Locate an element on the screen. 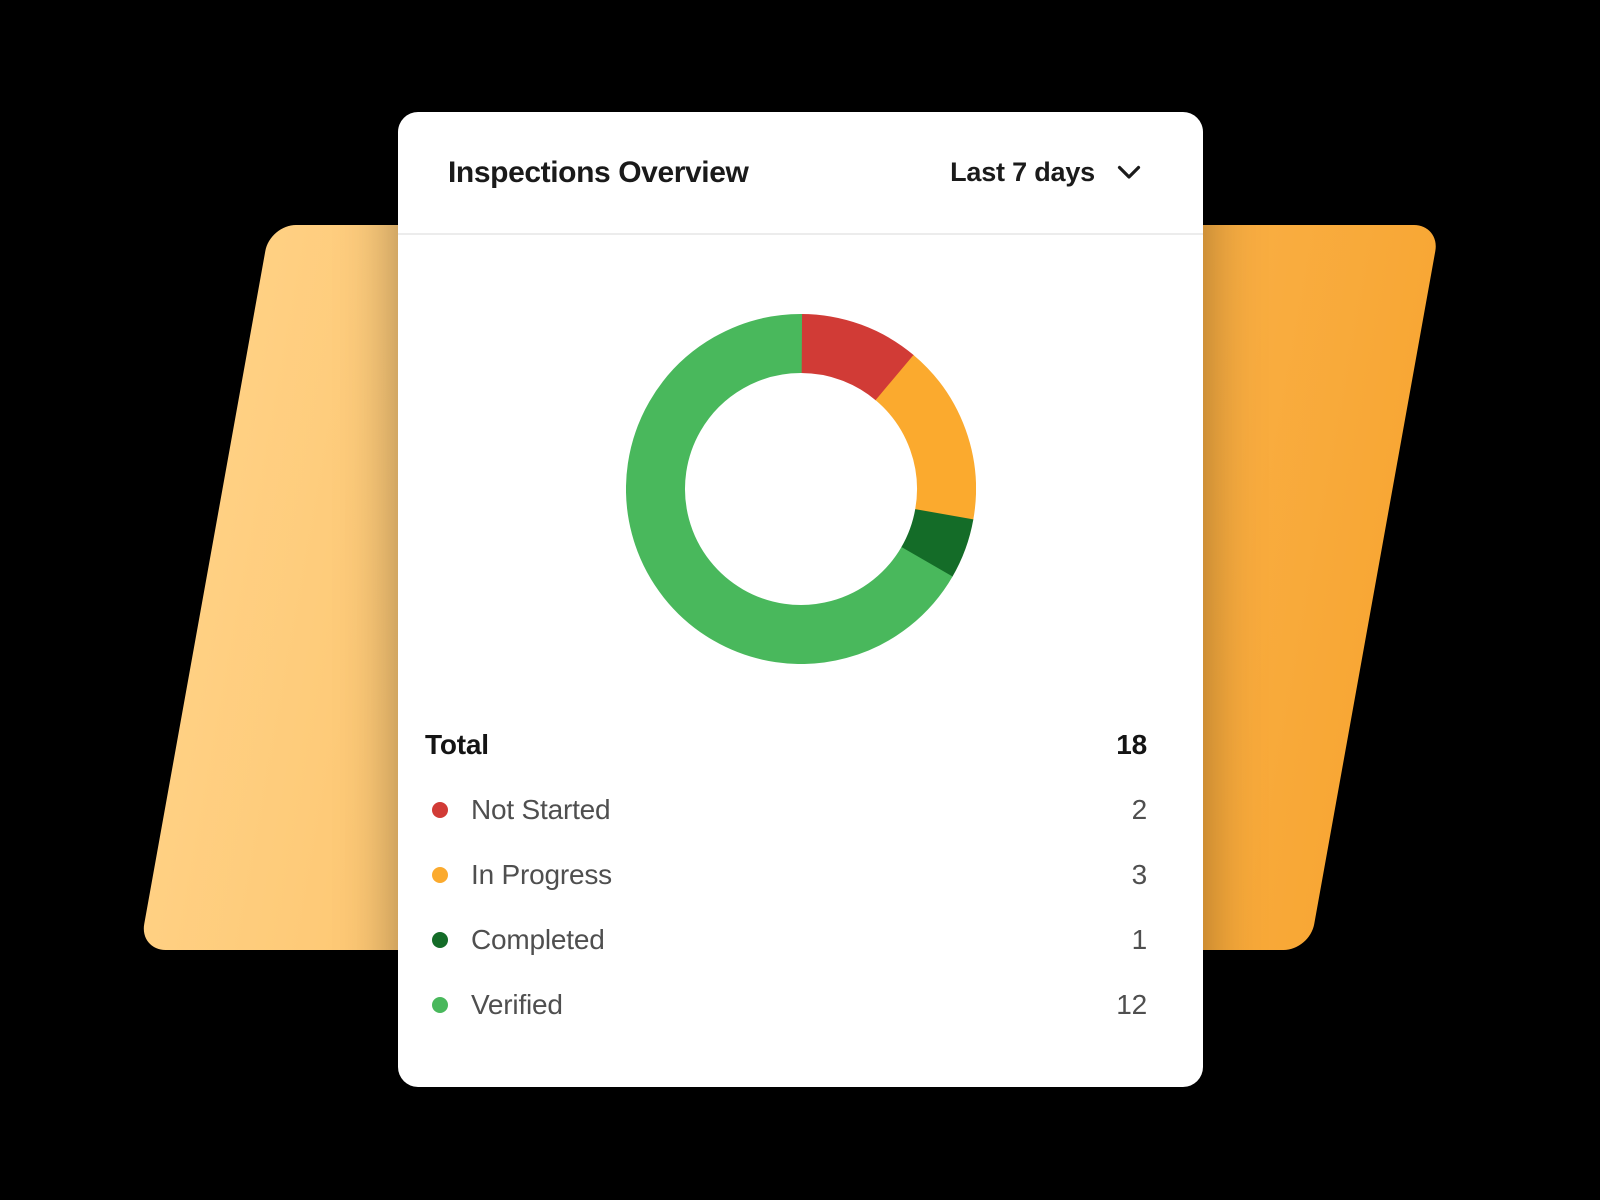 The image size is (1600, 1200). card-title: Inspections Overview is located at coordinates (598, 172).